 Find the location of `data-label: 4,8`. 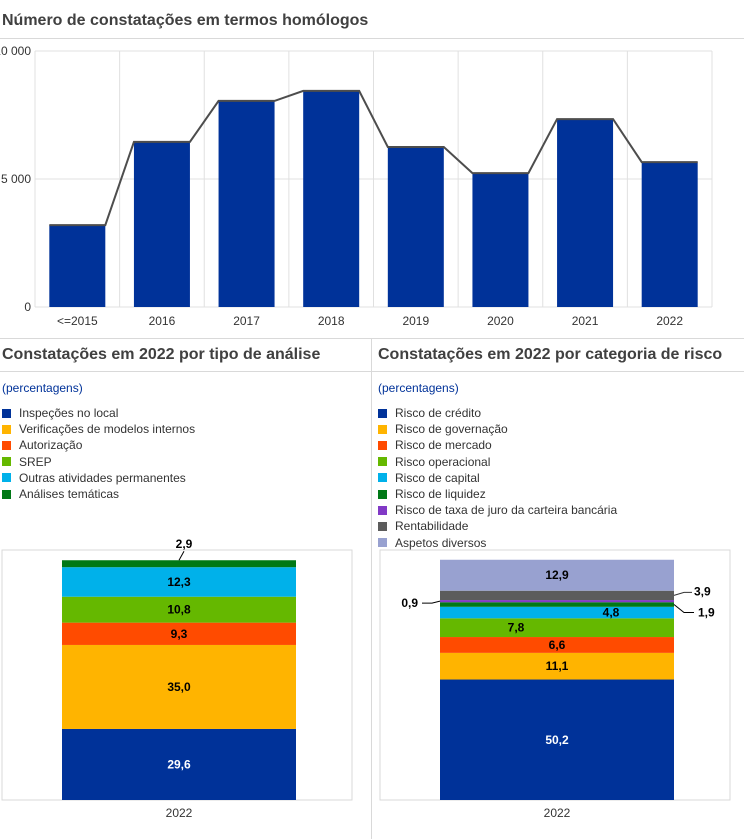

data-label: 4,8 is located at coordinates (611, 613).